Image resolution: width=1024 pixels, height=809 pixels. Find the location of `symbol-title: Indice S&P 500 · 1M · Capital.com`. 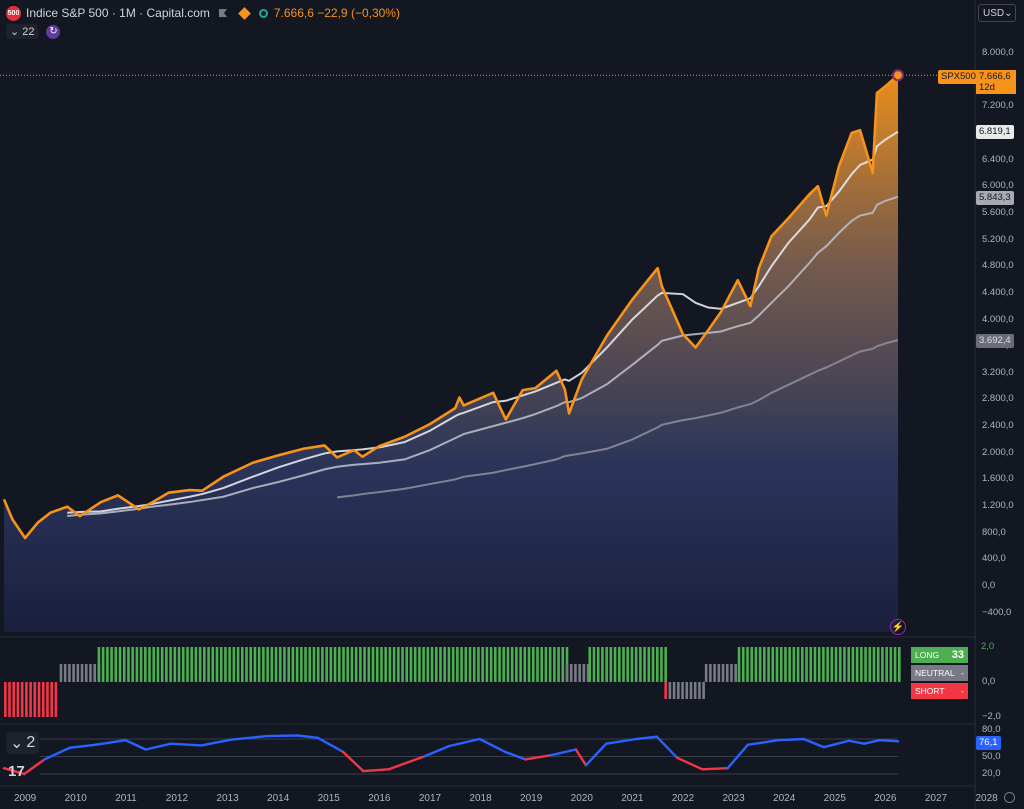

symbol-title: Indice S&P 500 · 1M · Capital.com is located at coordinates (118, 13).